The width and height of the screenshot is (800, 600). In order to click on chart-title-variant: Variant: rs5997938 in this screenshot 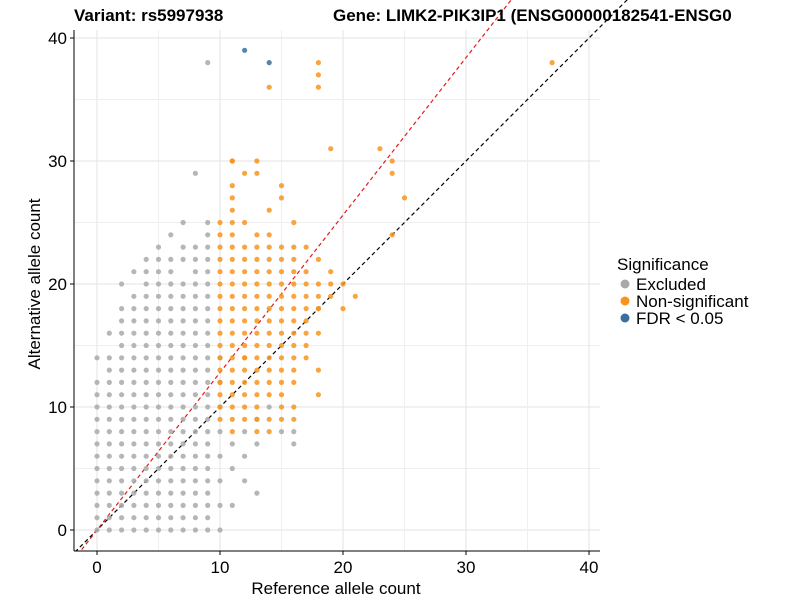, I will do `click(148, 15)`.